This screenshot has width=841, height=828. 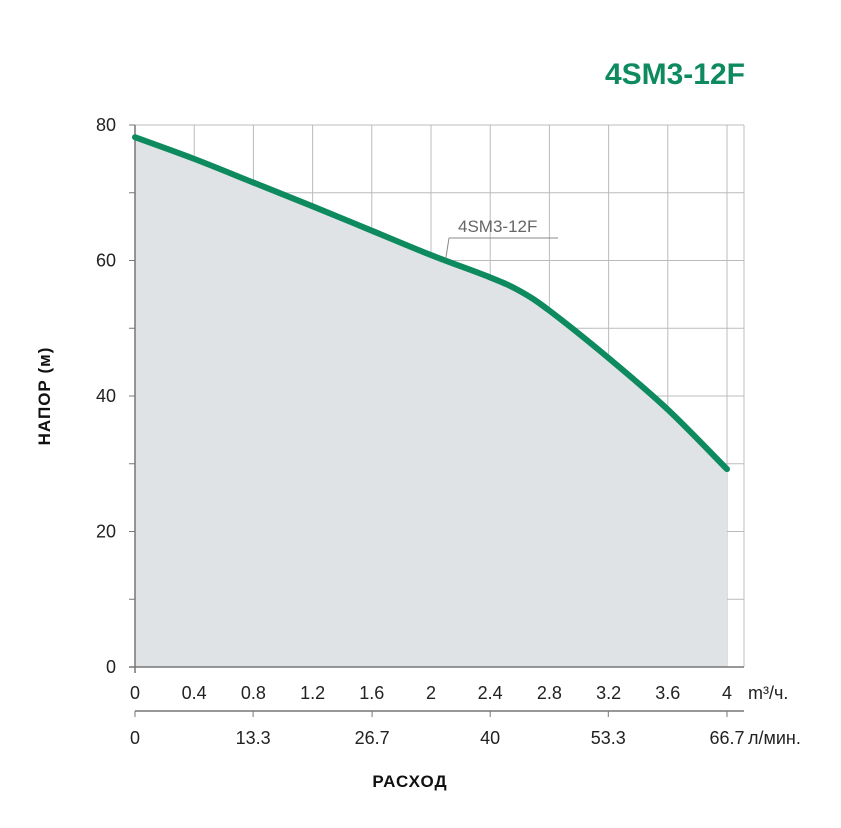 What do you see at coordinates (253, 693) in the screenshot?
I see `x-tick-label: 0.8` at bounding box center [253, 693].